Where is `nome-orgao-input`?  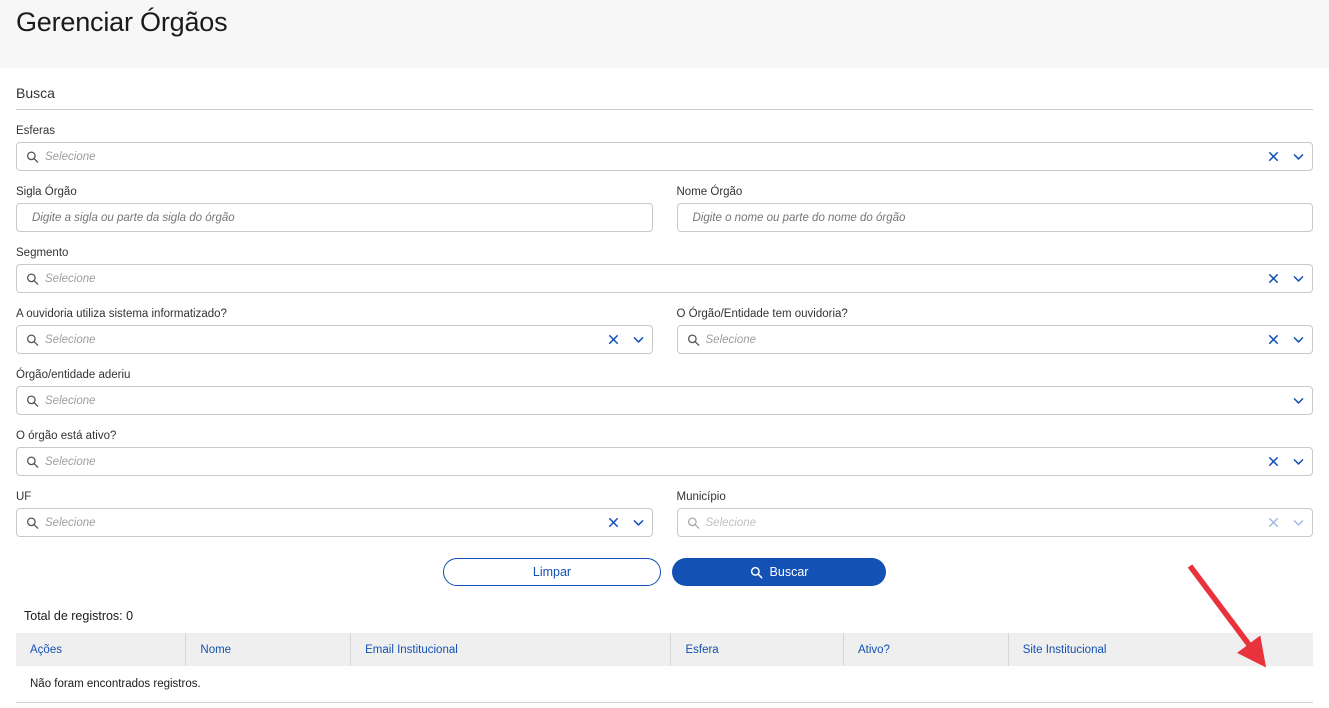 nome-orgao-input is located at coordinates (996, 217).